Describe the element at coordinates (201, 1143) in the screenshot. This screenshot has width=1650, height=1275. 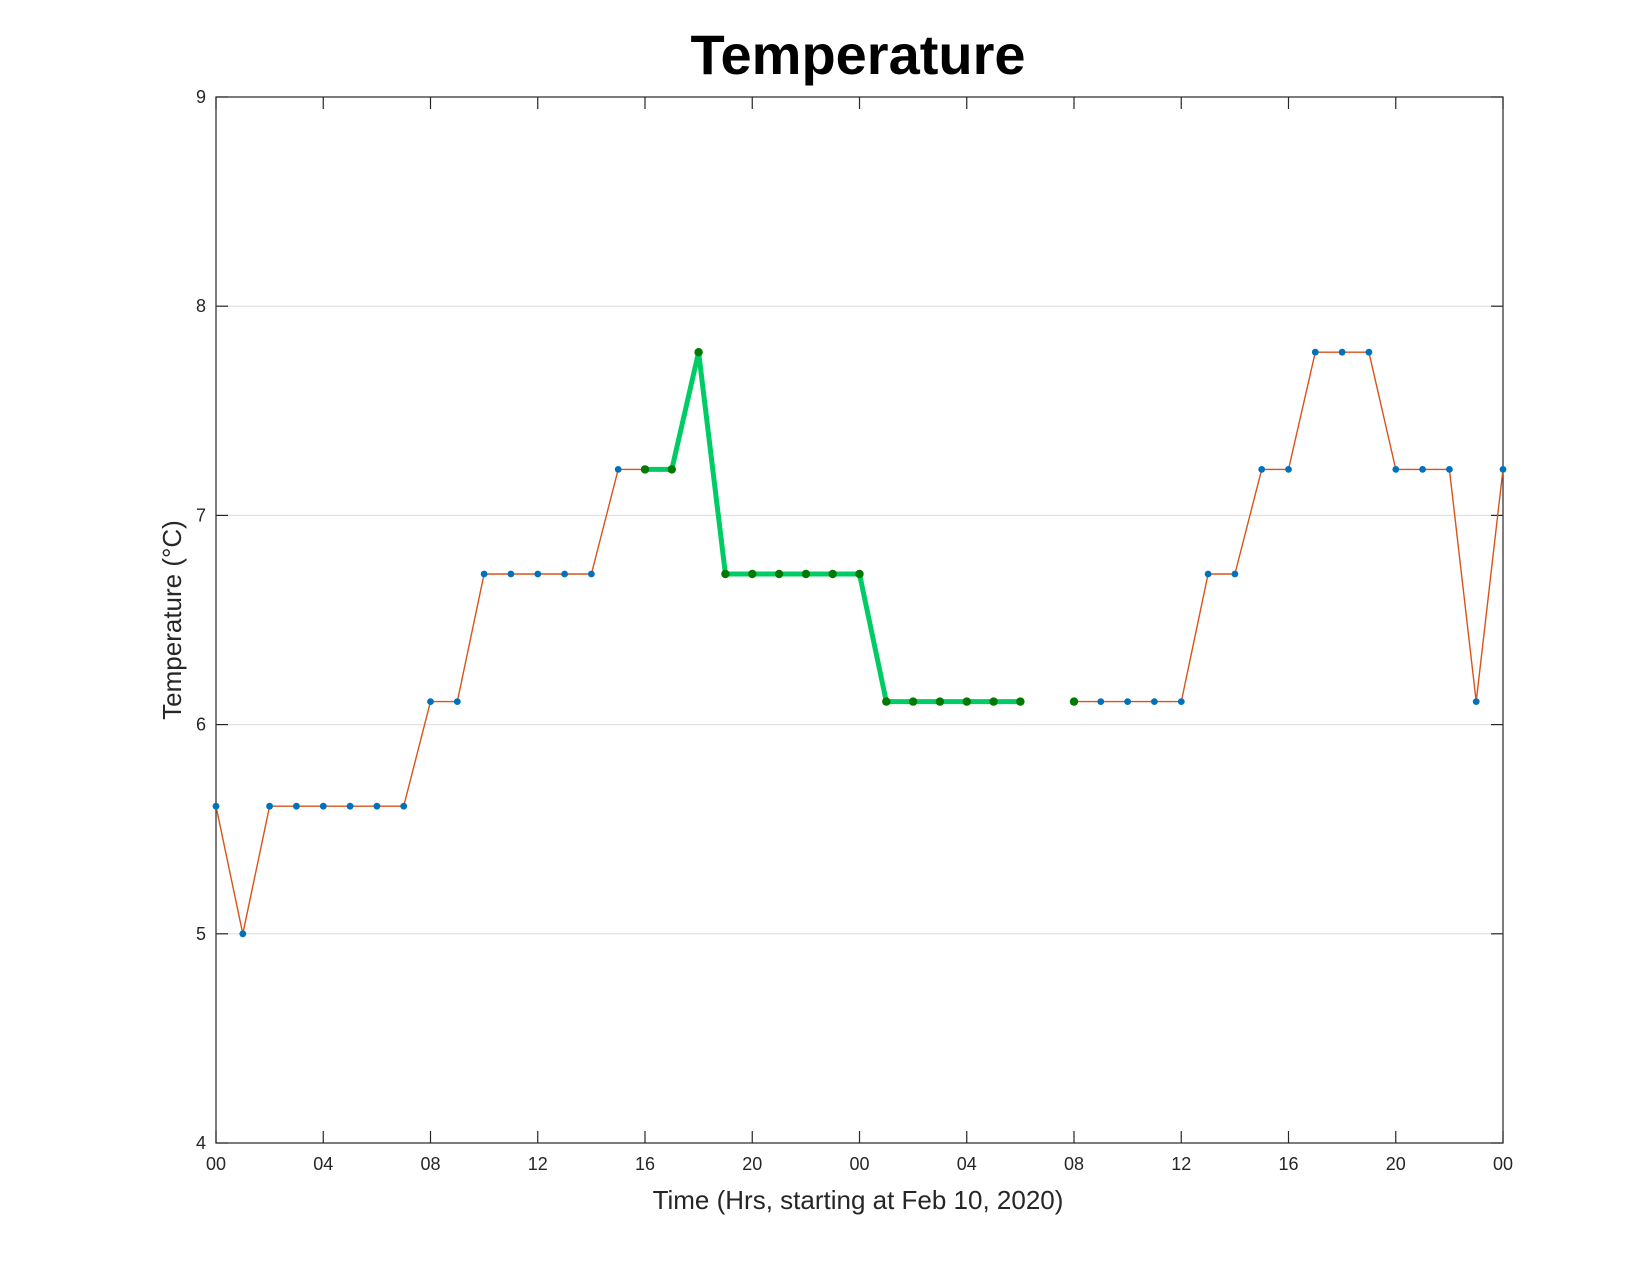
I see `y-tick-label: 4` at that location.